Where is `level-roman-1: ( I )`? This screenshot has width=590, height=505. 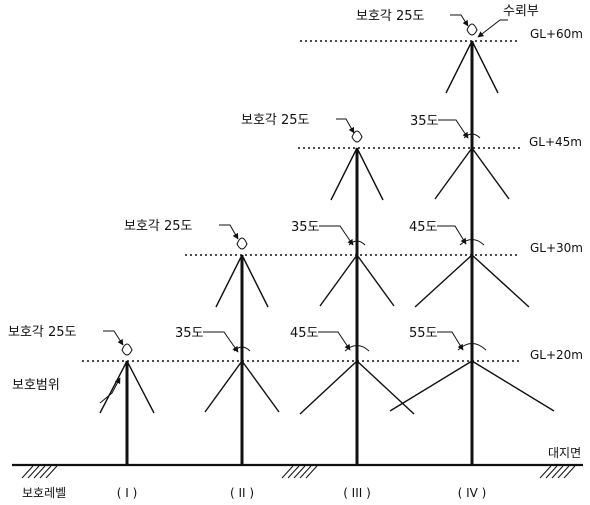 level-roman-1: ( I ) is located at coordinates (127, 493).